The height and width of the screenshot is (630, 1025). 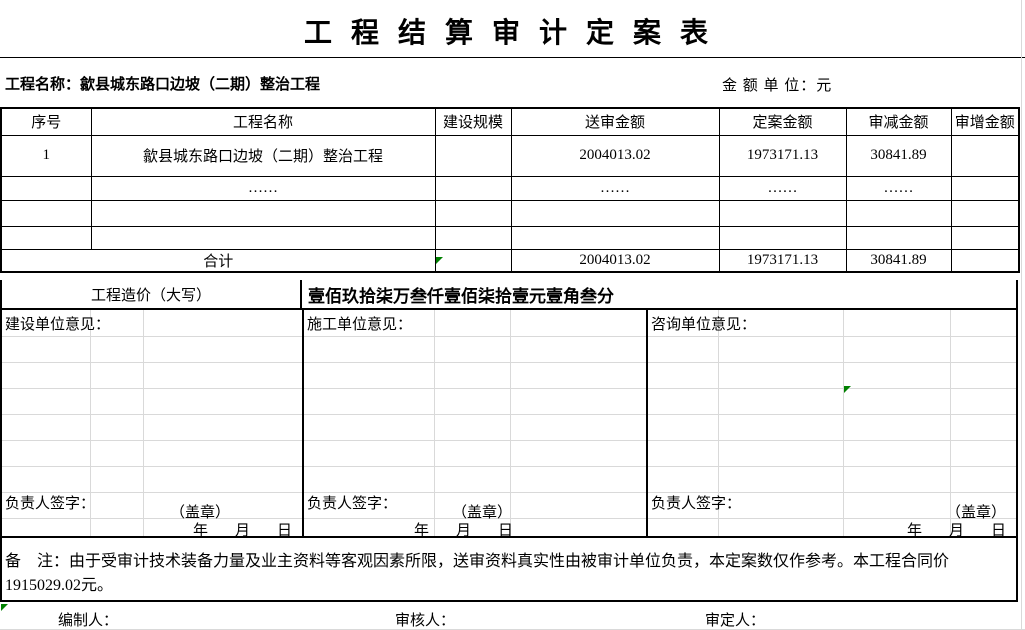 What do you see at coordinates (735, 621) in the screenshot?
I see `approver-label: 审定人：` at bounding box center [735, 621].